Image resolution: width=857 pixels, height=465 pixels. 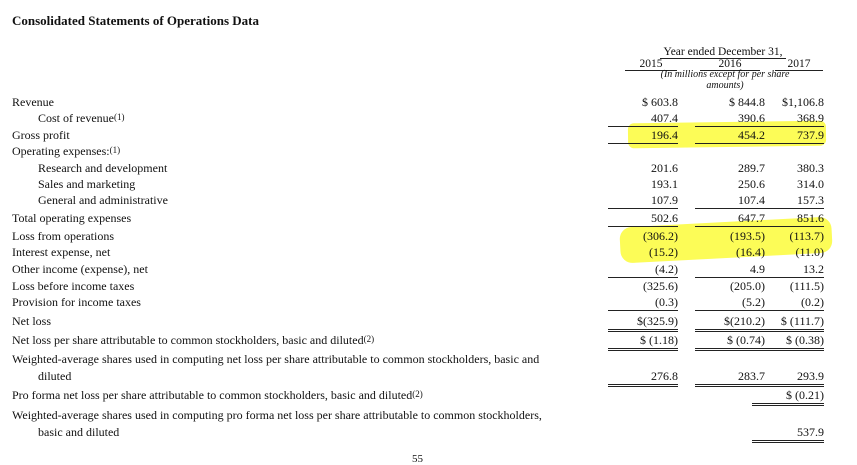 What do you see at coordinates (730, 64) in the screenshot?
I see `year-2016-header: 2016` at bounding box center [730, 64].